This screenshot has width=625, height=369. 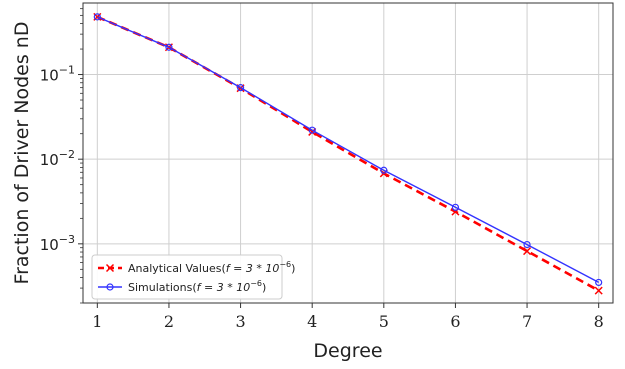 I want to click on x-tick-label: 1, so click(x=97, y=321).